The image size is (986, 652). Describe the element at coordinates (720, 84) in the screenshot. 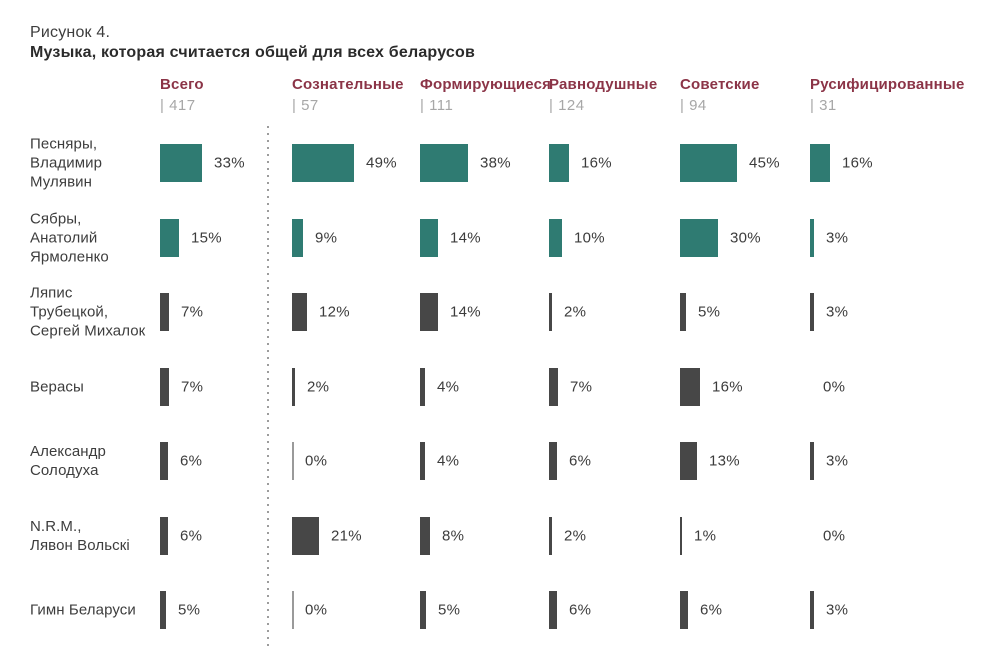

I see `column-name: Советские` at that location.